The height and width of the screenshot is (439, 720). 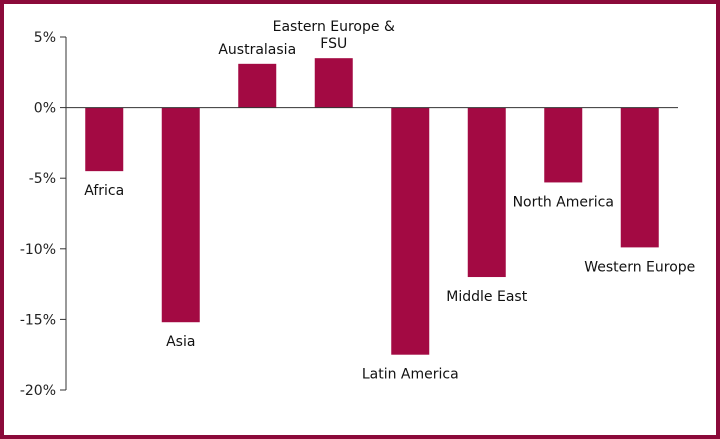 What do you see at coordinates (563, 202) in the screenshot?
I see `category-label: North America` at bounding box center [563, 202].